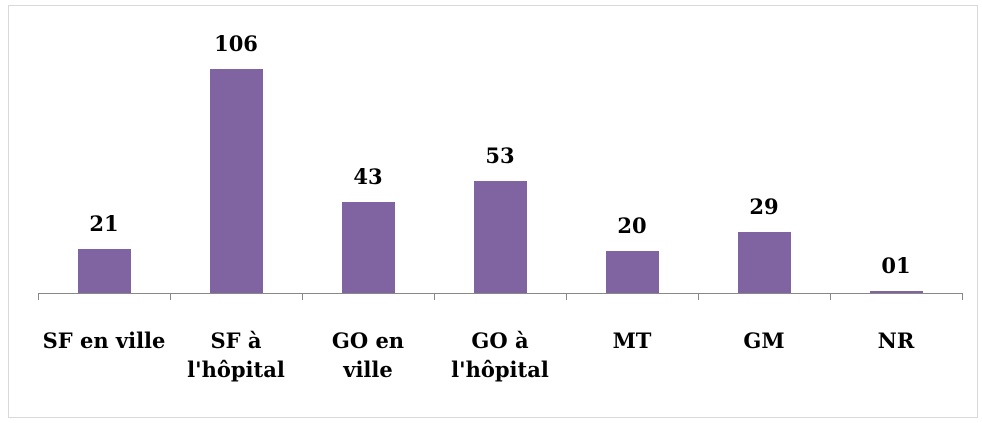  What do you see at coordinates (368, 176) in the screenshot?
I see `value-label: 43` at bounding box center [368, 176].